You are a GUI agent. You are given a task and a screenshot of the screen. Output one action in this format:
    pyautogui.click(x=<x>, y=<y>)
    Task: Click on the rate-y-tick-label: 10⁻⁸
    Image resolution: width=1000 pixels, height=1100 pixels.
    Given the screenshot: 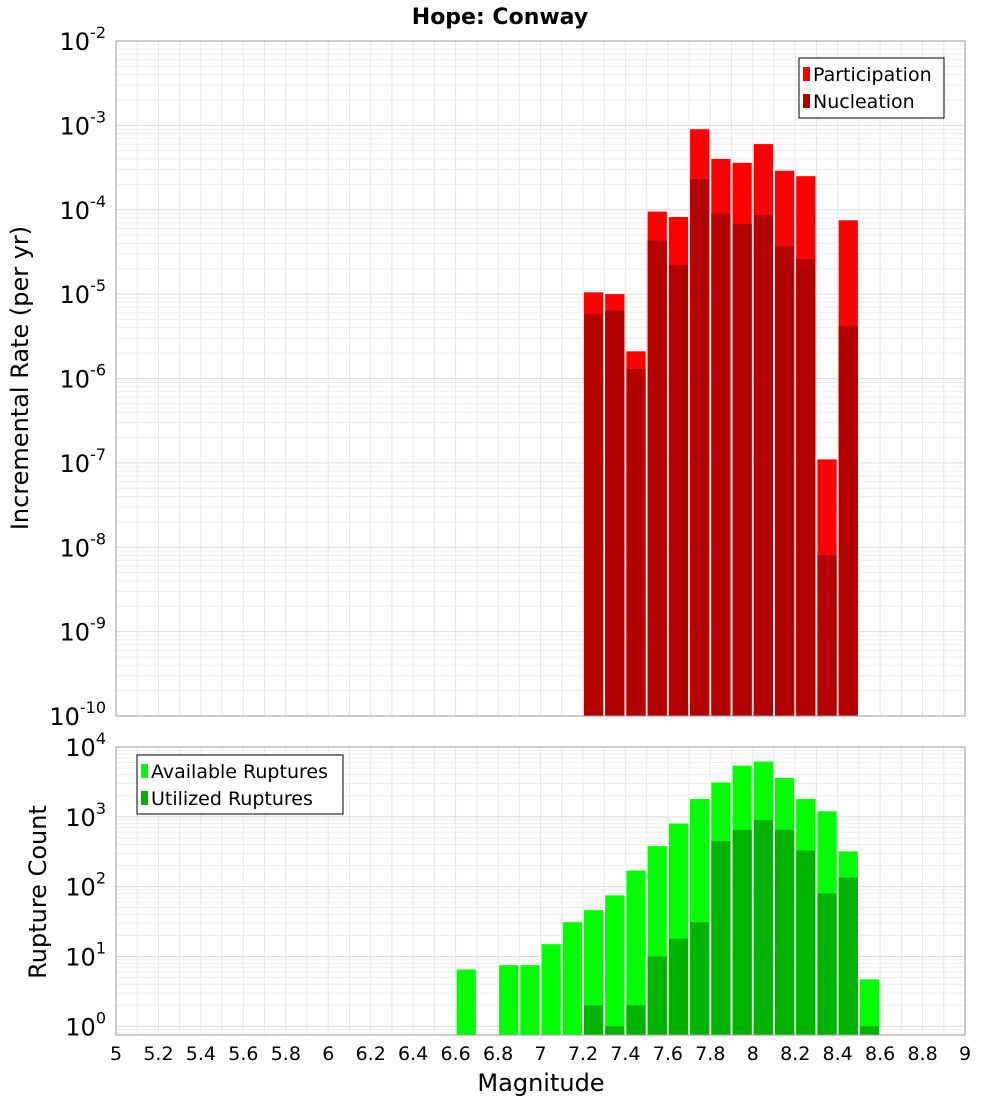 What is the action you would take?
    pyautogui.click(x=83, y=545)
    